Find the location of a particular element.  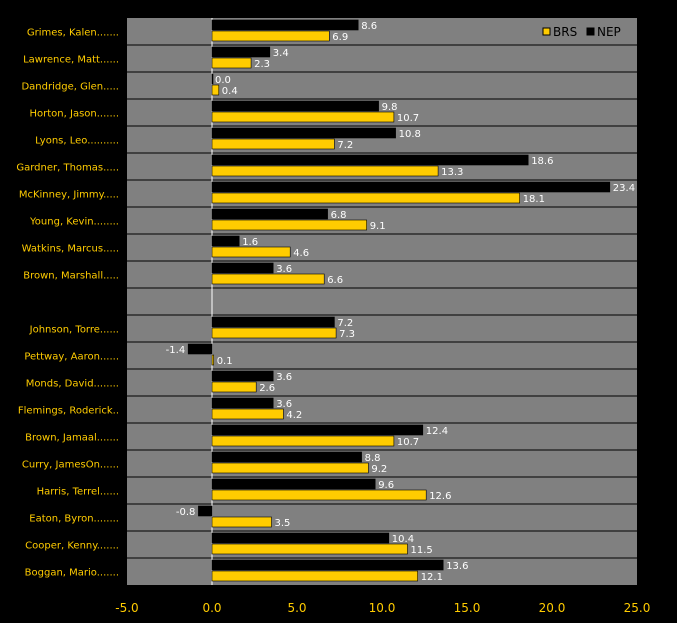

nep-value-label: 6.8 is located at coordinates (339, 215).